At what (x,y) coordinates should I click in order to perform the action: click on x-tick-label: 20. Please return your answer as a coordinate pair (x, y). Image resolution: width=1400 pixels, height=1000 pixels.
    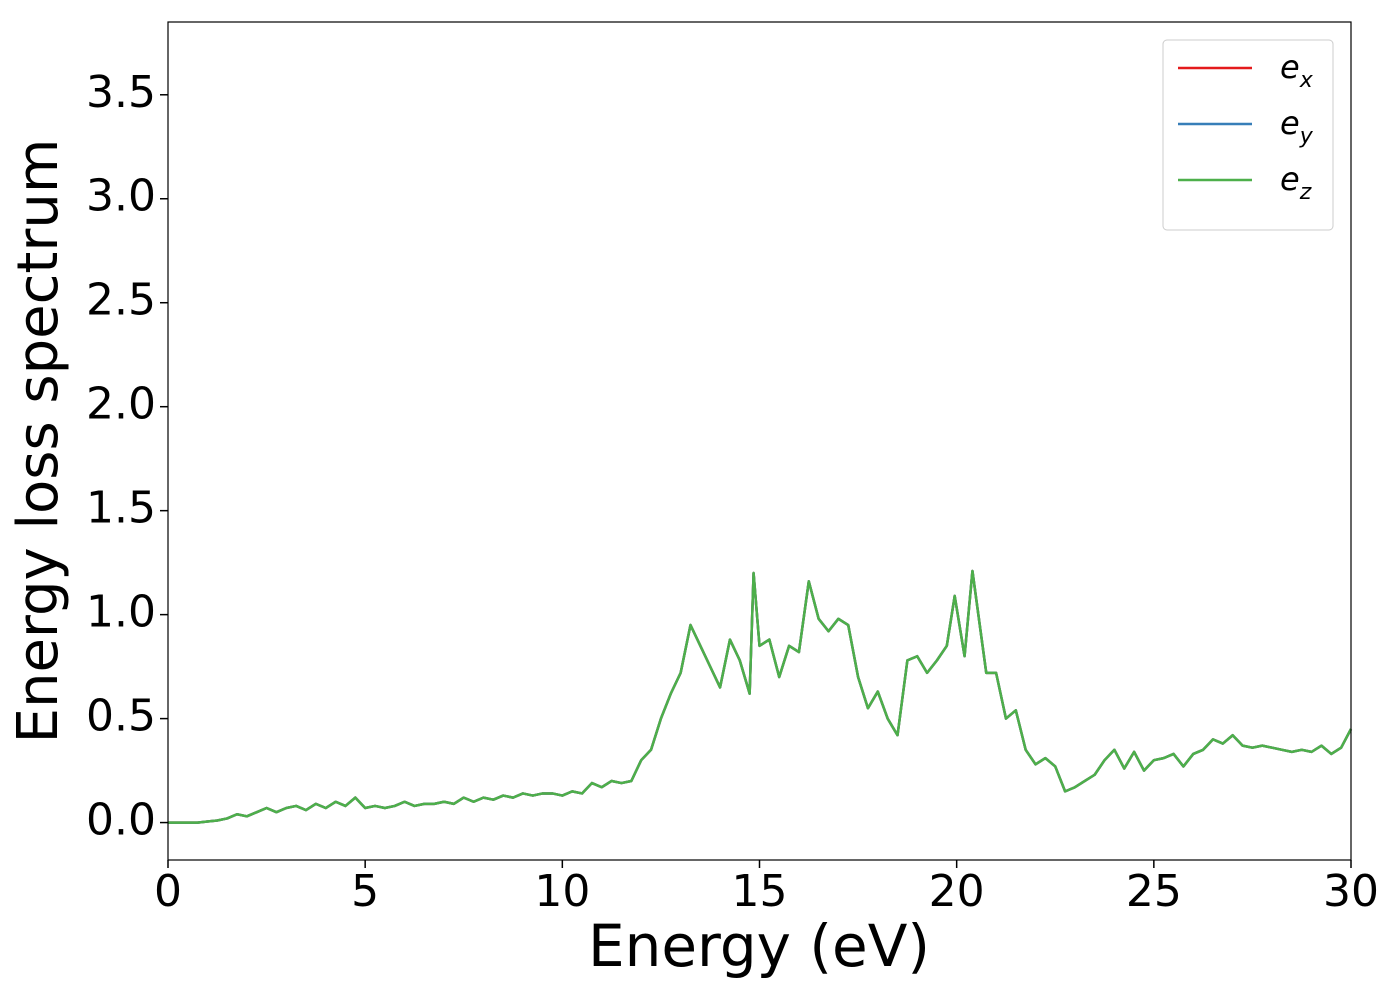
    Looking at the image, I should click on (957, 891).